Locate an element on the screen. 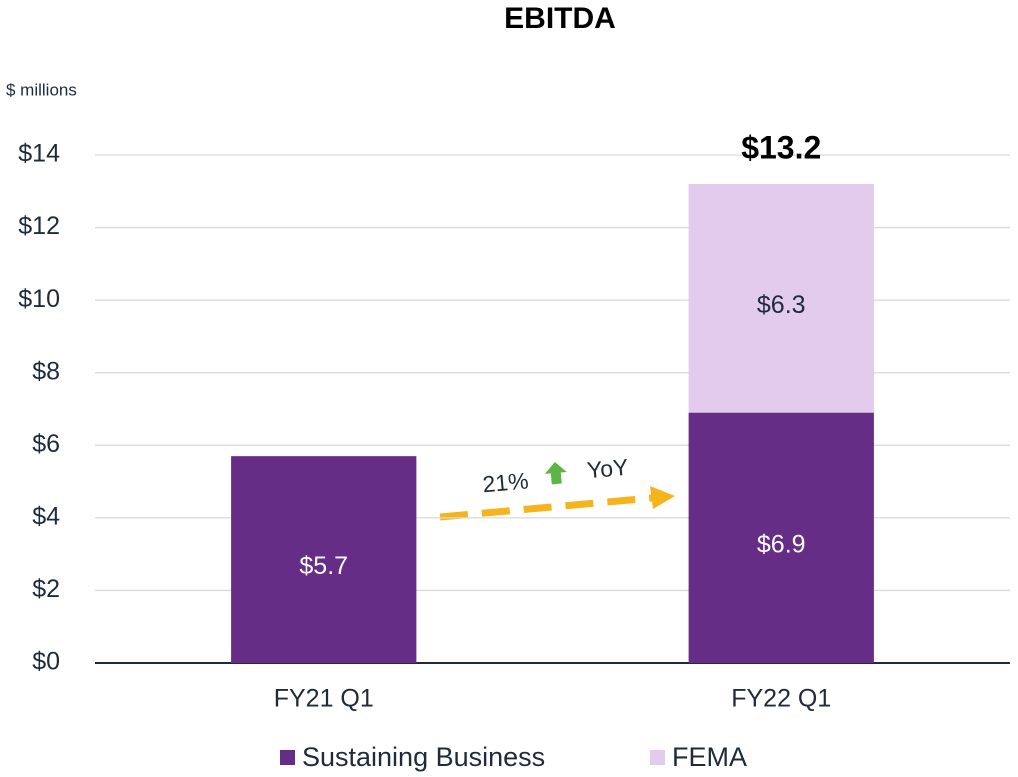 This screenshot has height=777, width=1018. up-icon is located at coordinates (555, 473).